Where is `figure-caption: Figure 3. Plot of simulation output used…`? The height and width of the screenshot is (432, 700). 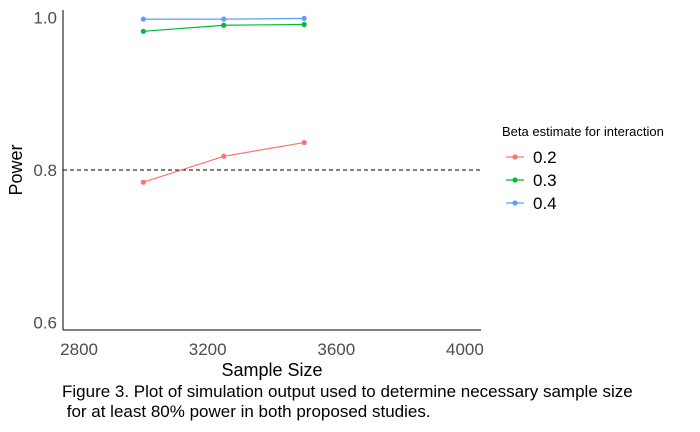
figure-caption: Figure 3. Plot of simulation output used… is located at coordinates (381, 402).